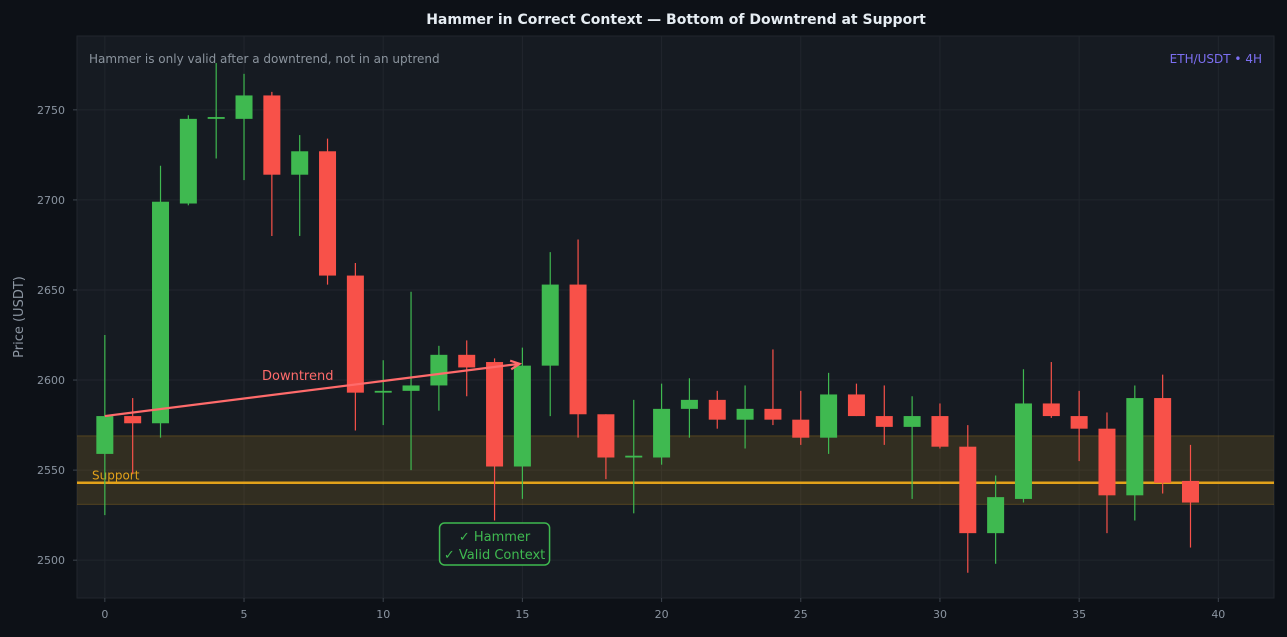 The image size is (1287, 637). What do you see at coordinates (51, 110) in the screenshot?
I see `y-tick-label: 2750` at bounding box center [51, 110].